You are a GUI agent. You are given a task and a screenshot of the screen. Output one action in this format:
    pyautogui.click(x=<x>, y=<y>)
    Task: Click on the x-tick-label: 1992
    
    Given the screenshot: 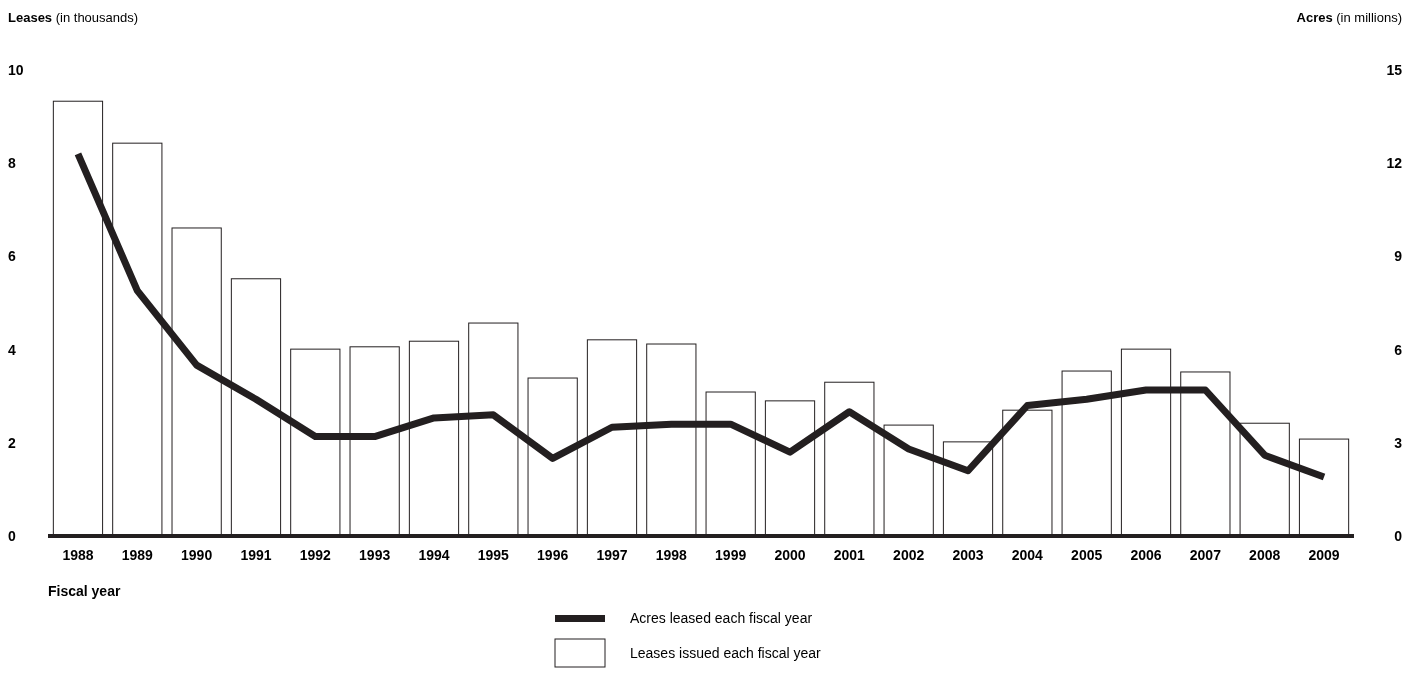 What is the action you would take?
    pyautogui.click(x=315, y=555)
    